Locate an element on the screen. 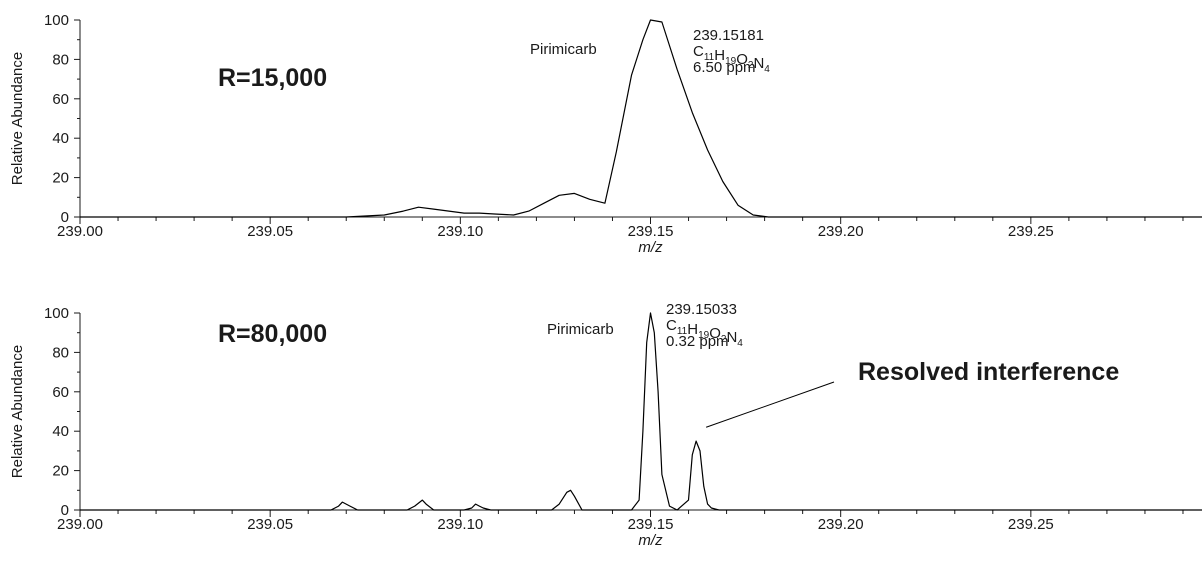 The width and height of the screenshot is (1202, 566). peak-mass-label: 239.15181 is located at coordinates (728, 35).